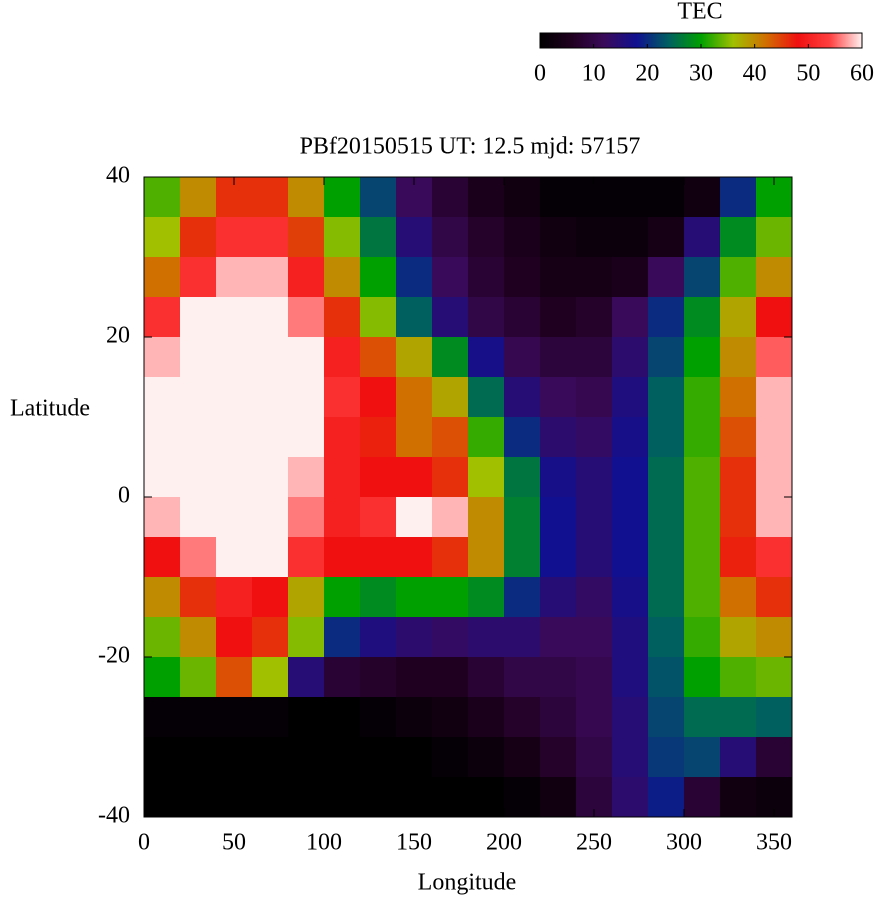 This screenshot has height=900, width=878. I want to click on x-axis-label: Longitude, so click(467, 883).